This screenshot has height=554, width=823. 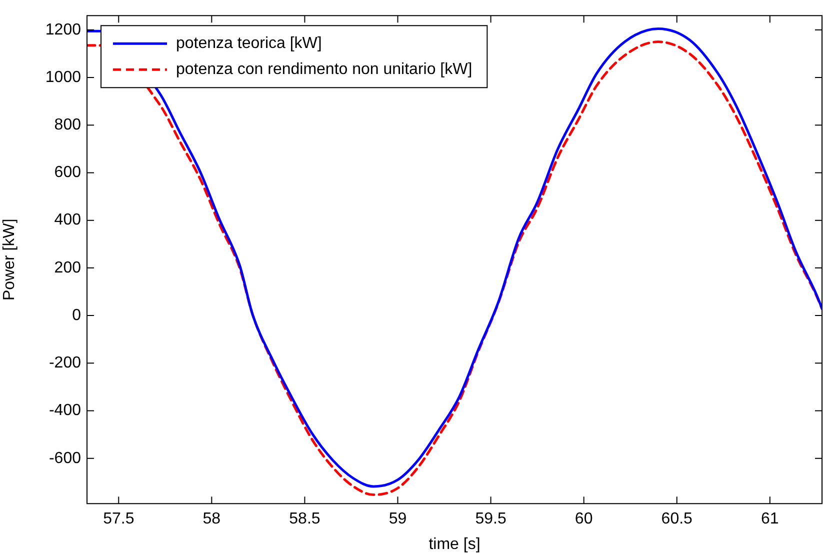 I want to click on y-tick-label: 1200, so click(x=63, y=29).